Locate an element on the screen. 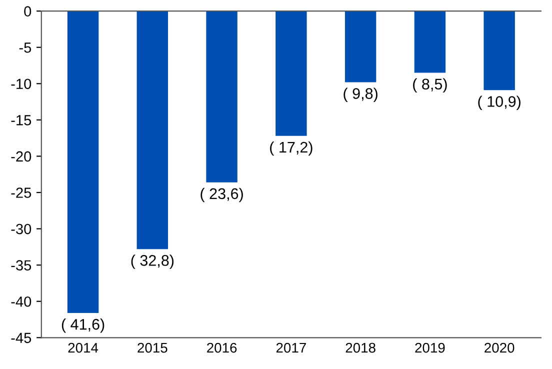 The height and width of the screenshot is (369, 552). y-tick-label: -30 is located at coordinates (21, 229).